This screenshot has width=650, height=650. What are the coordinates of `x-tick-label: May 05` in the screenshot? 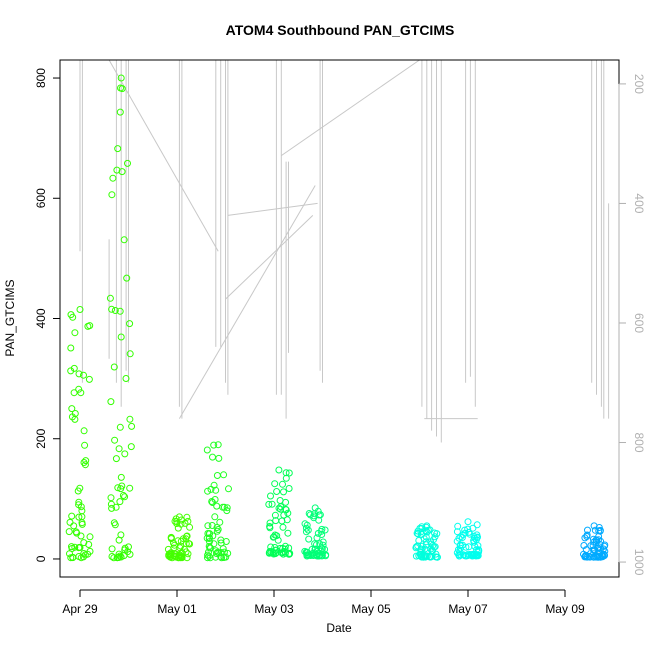 It's located at (371, 609).